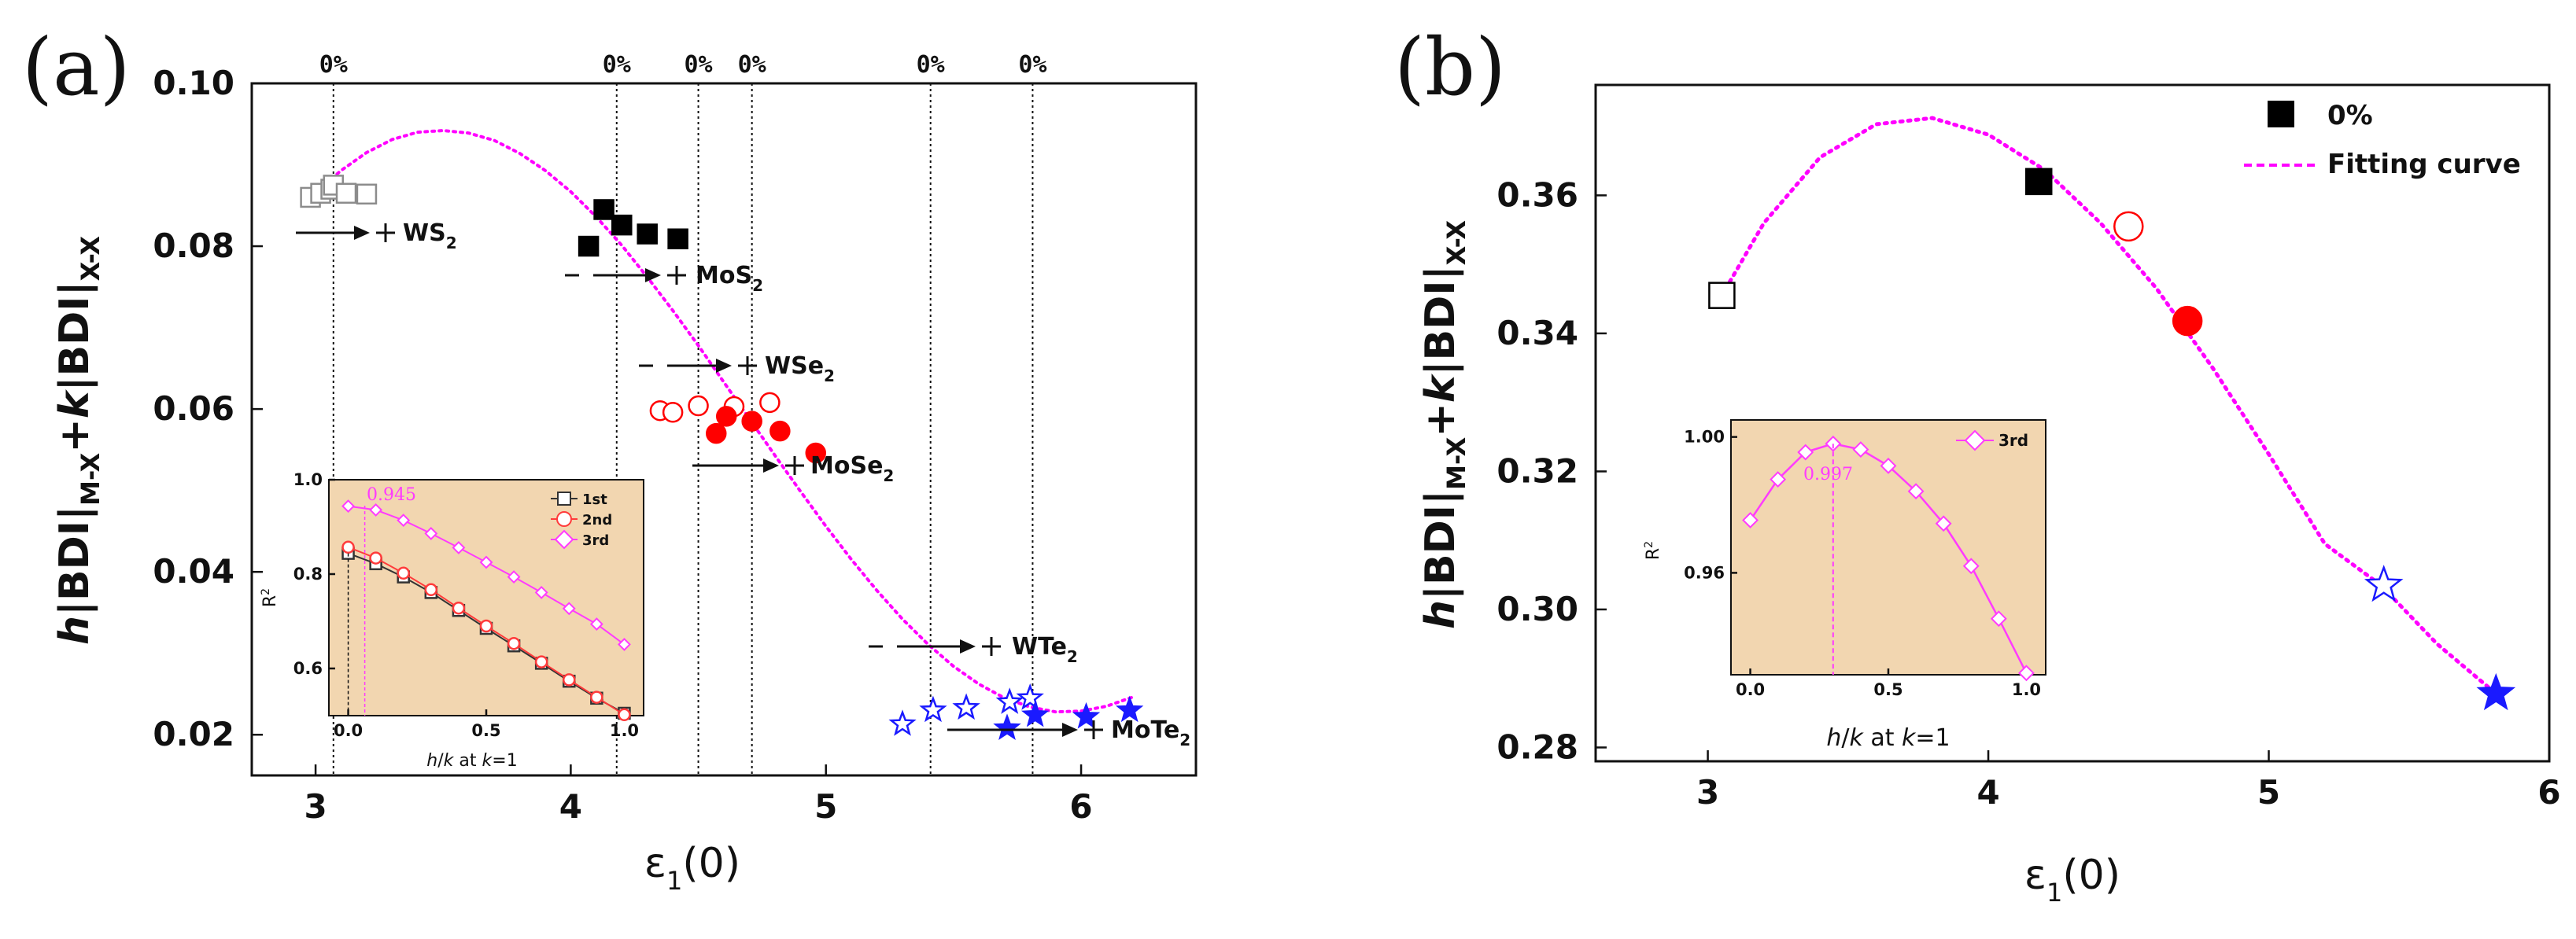  I want to click on y-tick-label: 0.08, so click(193, 246).